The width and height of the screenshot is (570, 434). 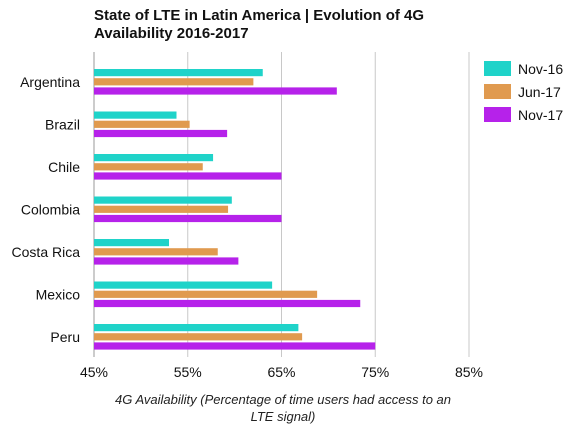 What do you see at coordinates (283, 416) in the screenshot?
I see `x-axis-label-line-2: LTE signal)` at bounding box center [283, 416].